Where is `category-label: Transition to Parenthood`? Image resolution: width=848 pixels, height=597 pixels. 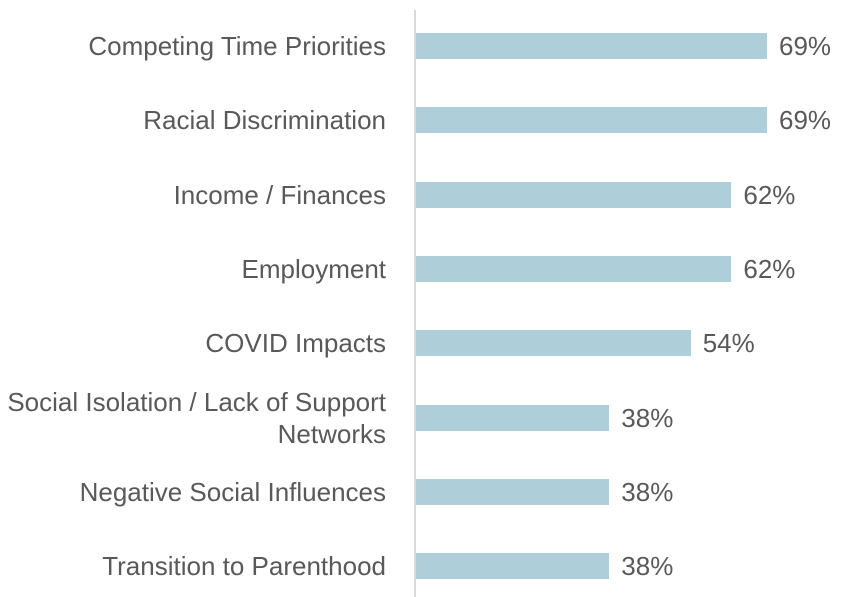
category-label: Transition to Parenthood is located at coordinates (244, 566).